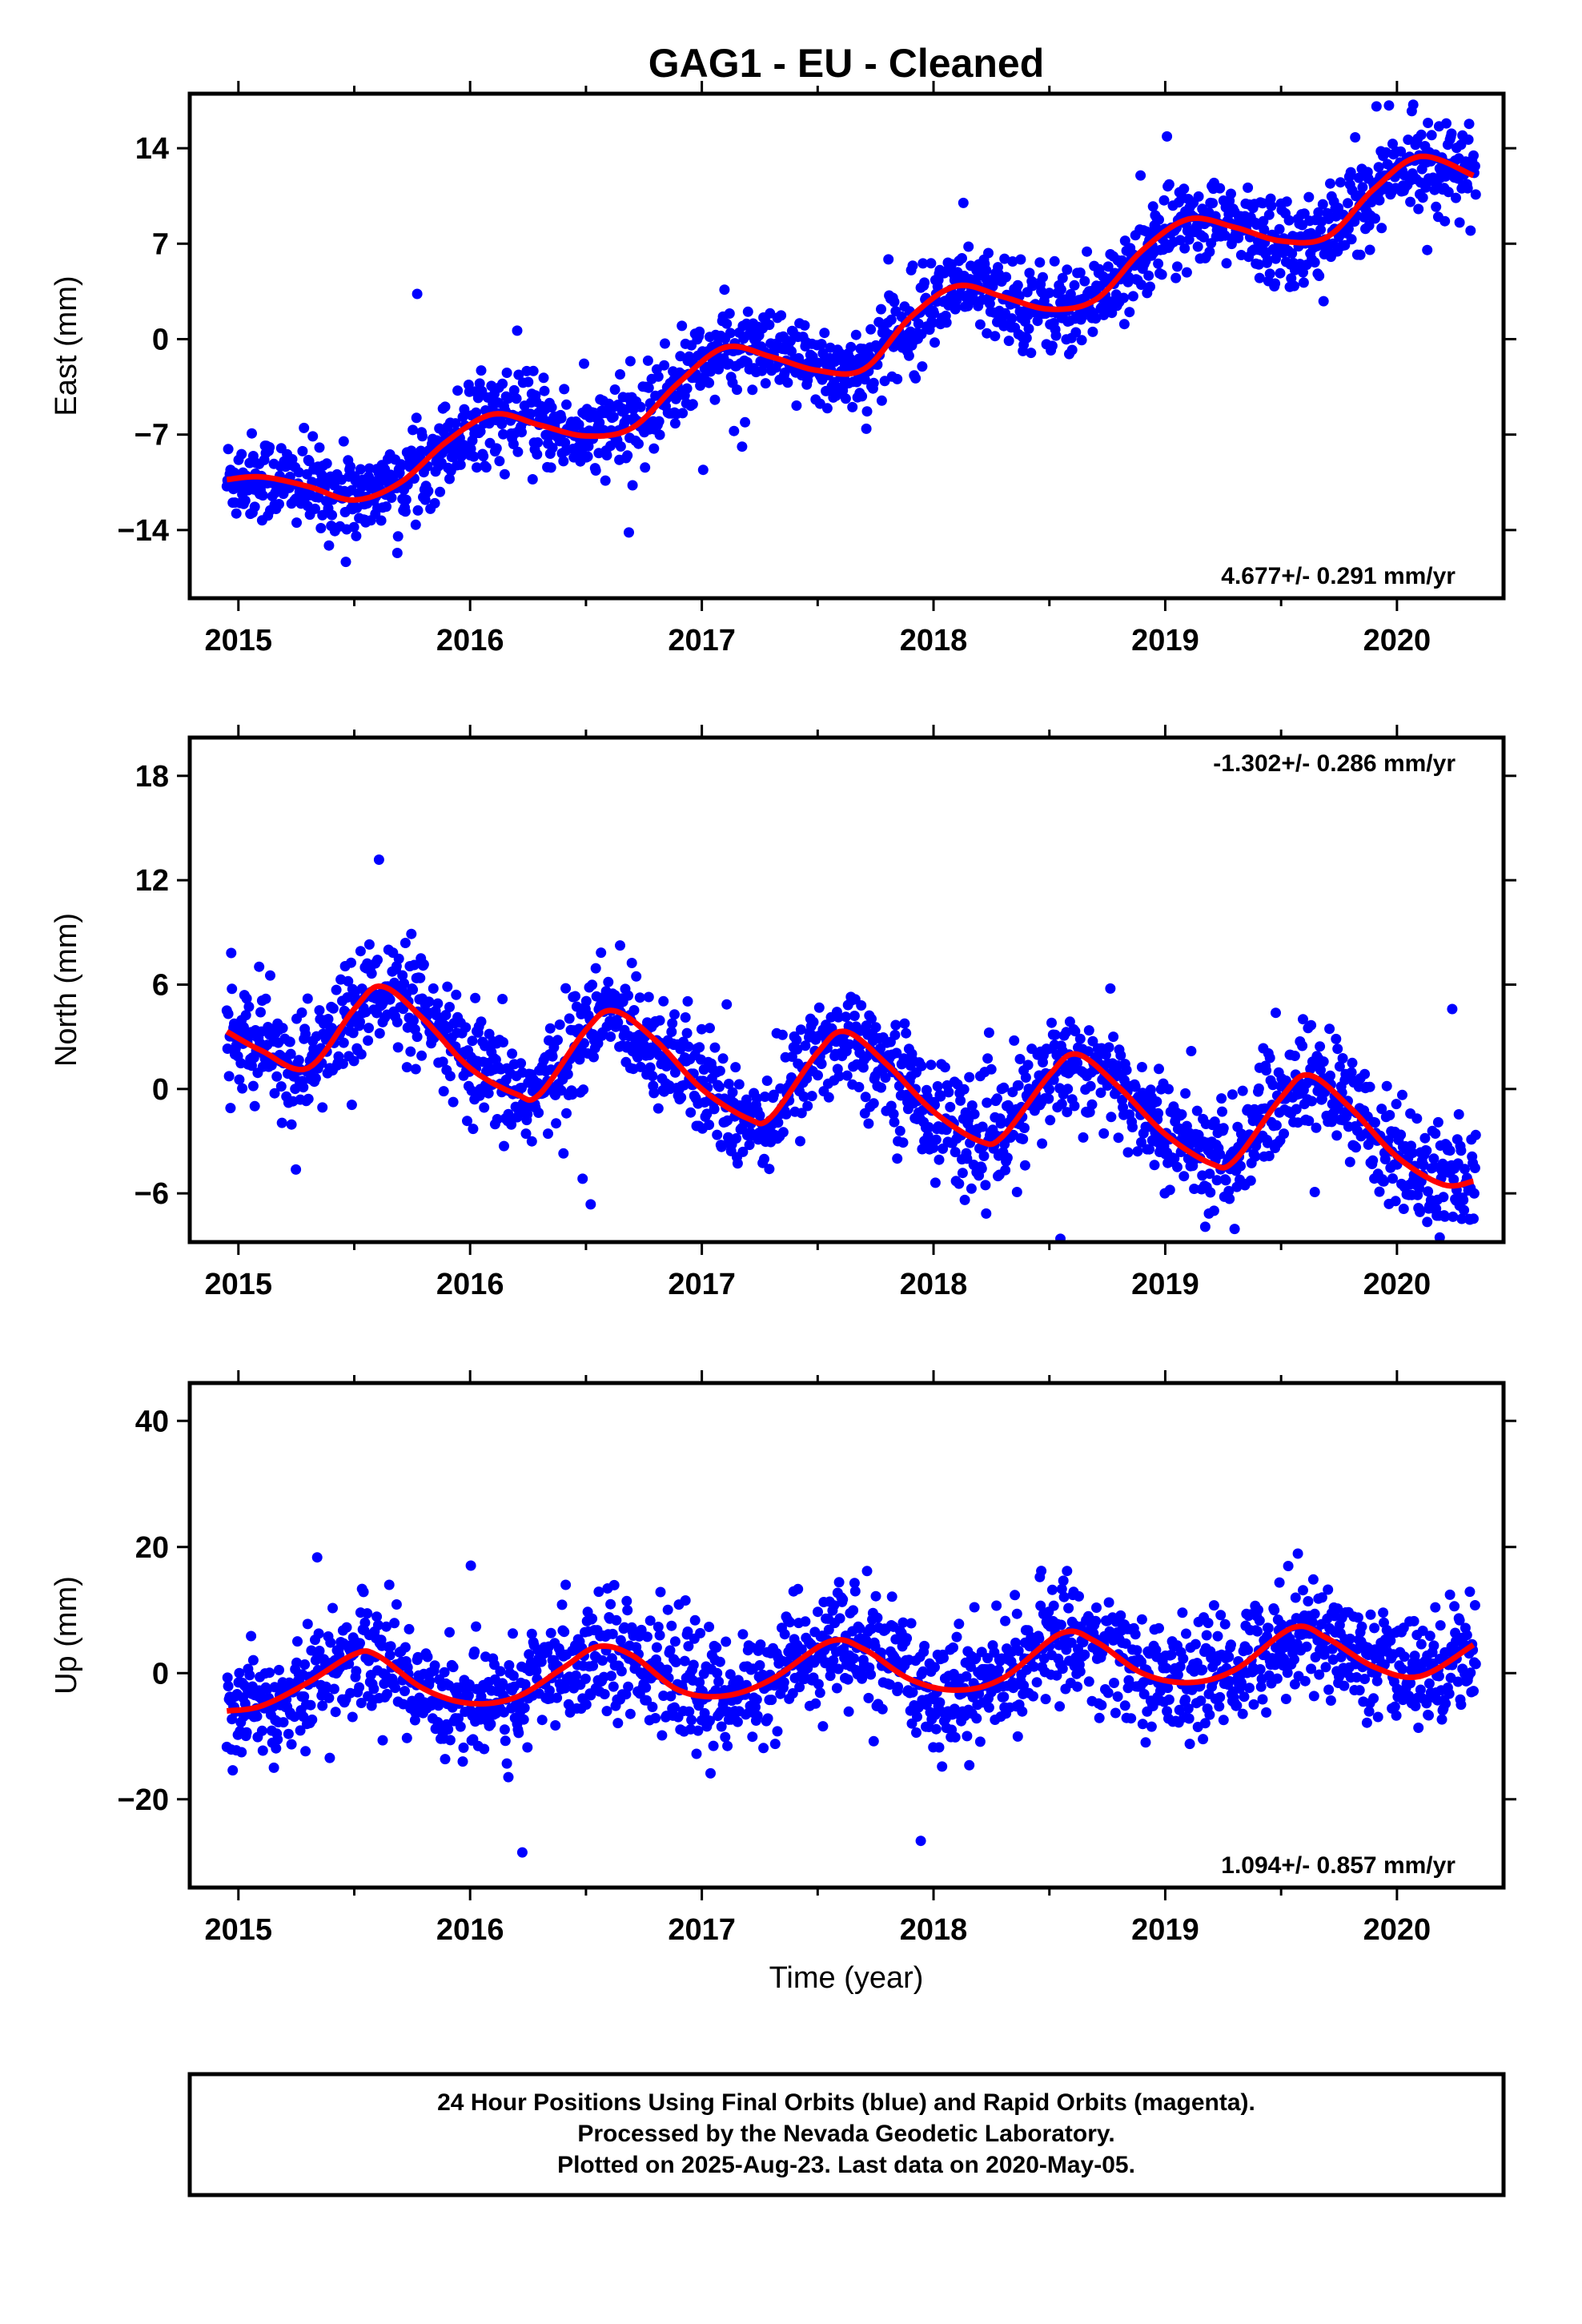 This screenshot has height=2324, width=1582. I want to click on x-tick-label: 2015, so click(239, 640).